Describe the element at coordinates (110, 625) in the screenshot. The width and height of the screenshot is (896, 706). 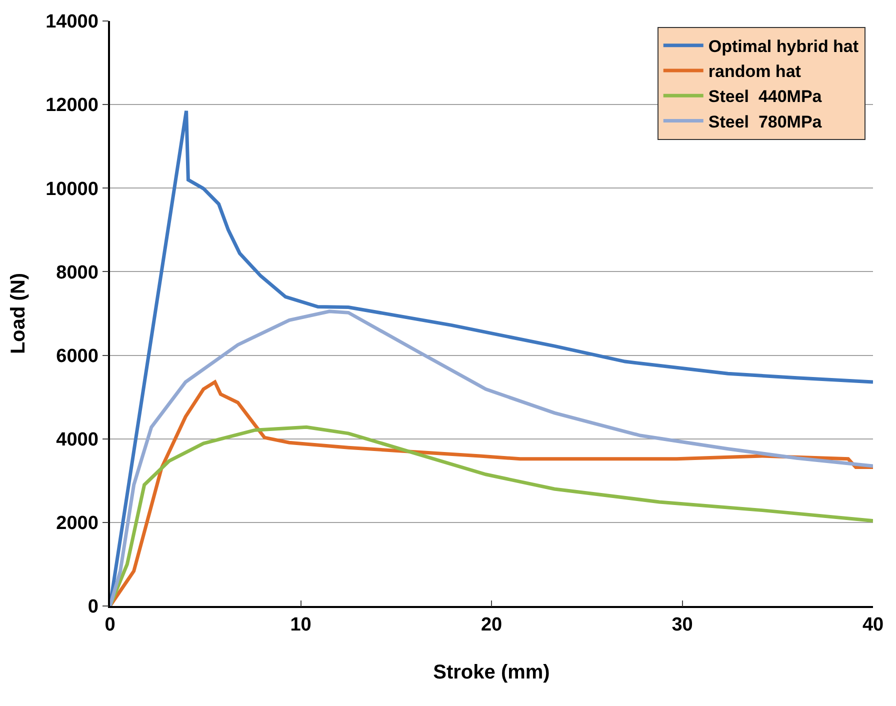
I see `x-tick-label: 0` at that location.